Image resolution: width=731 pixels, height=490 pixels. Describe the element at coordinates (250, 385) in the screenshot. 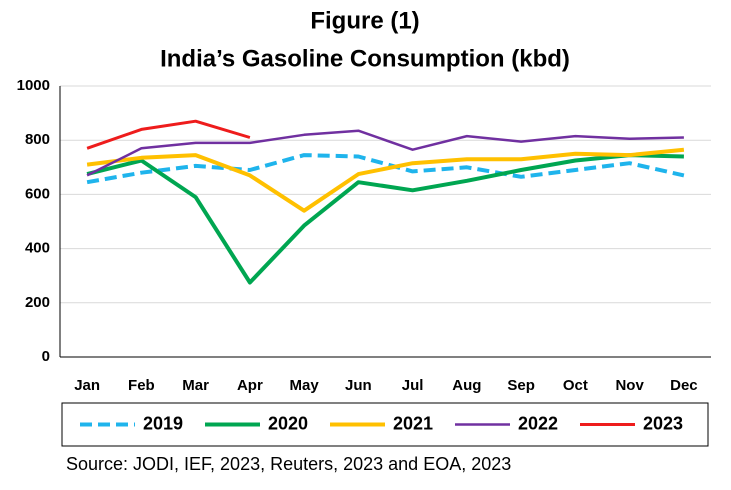

I see `x-tick-label: Apr` at that location.